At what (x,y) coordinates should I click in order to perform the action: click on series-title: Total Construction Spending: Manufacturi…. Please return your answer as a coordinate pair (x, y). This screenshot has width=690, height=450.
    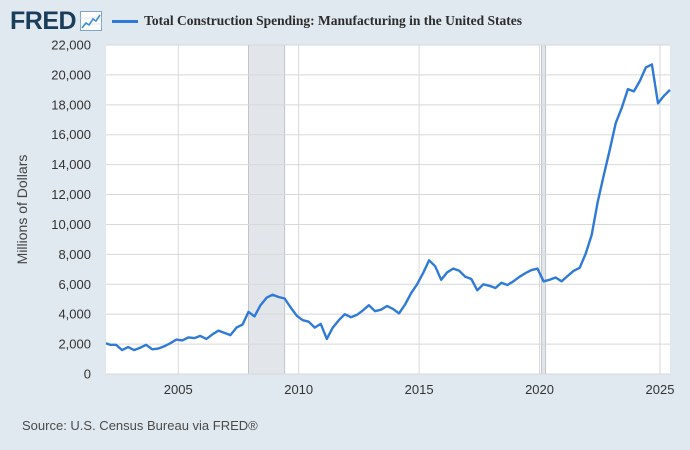
    Looking at the image, I should click on (333, 20).